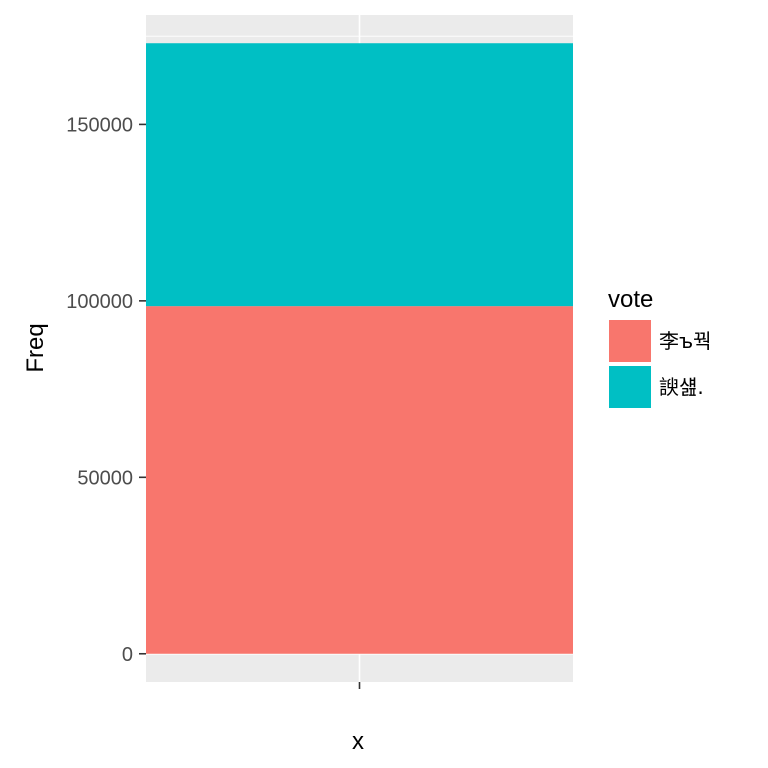 The height and width of the screenshot is (768, 768). What do you see at coordinates (358, 741) in the screenshot?
I see `x-axis-title: x` at bounding box center [358, 741].